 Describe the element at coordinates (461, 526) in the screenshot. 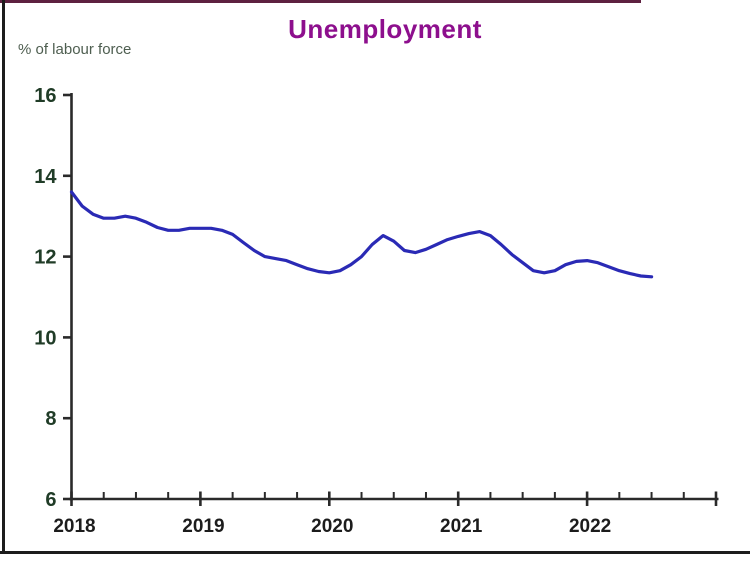

I see `x-tick-label: 2021` at that location.